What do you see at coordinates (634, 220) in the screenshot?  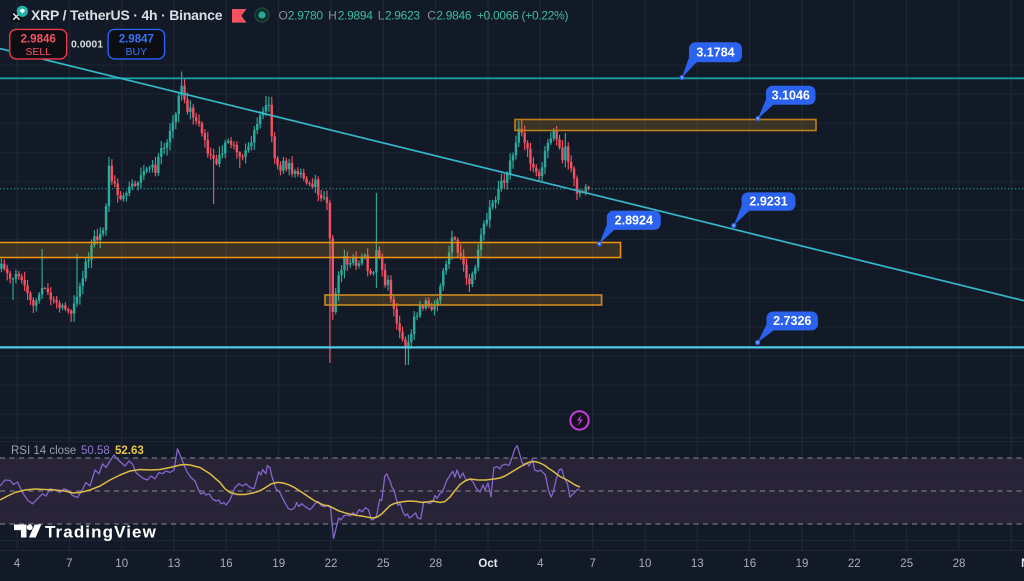 I see `svg-text: 2.8924` at bounding box center [634, 220].